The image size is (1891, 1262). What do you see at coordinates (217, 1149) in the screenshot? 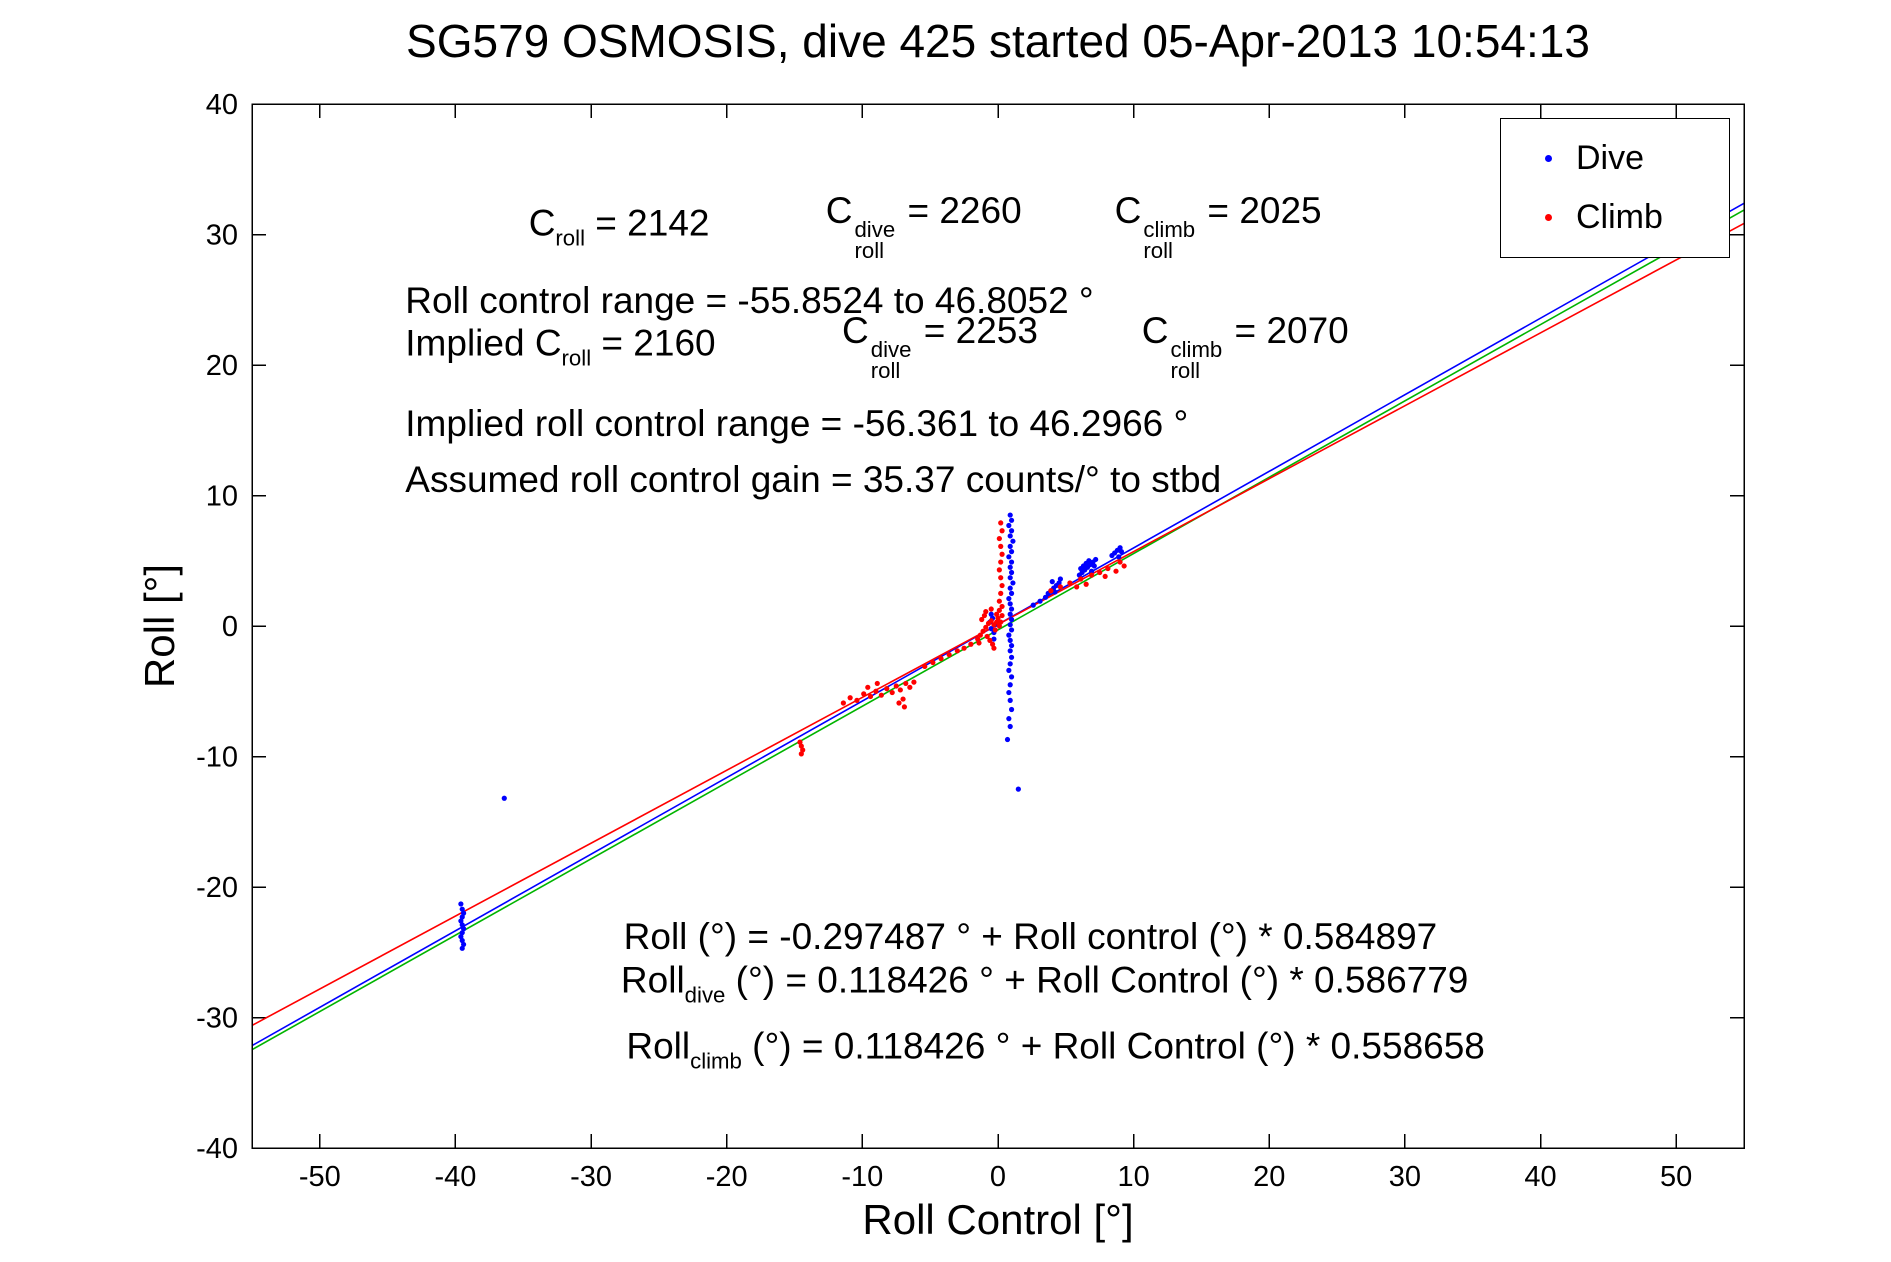
I see `y-tick-label: -40` at bounding box center [217, 1149].